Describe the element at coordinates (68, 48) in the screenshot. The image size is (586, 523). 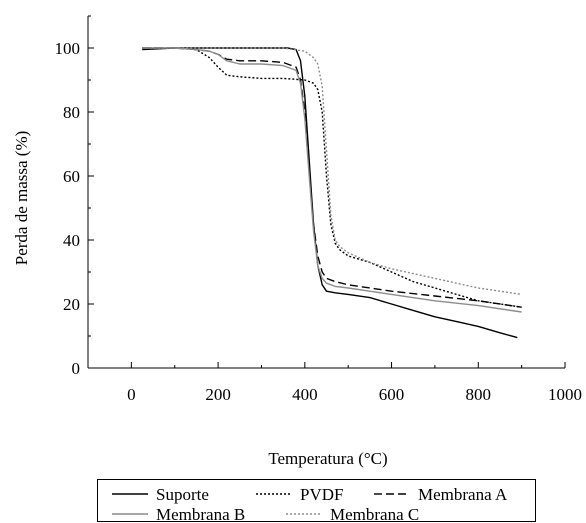
I see `y-tick-label: 100` at that location.